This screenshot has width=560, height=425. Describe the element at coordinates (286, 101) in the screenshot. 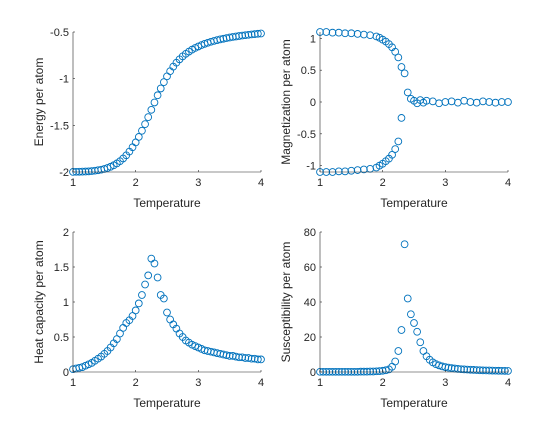

I see `y-axis-label: Magnetization per atom` at that location.